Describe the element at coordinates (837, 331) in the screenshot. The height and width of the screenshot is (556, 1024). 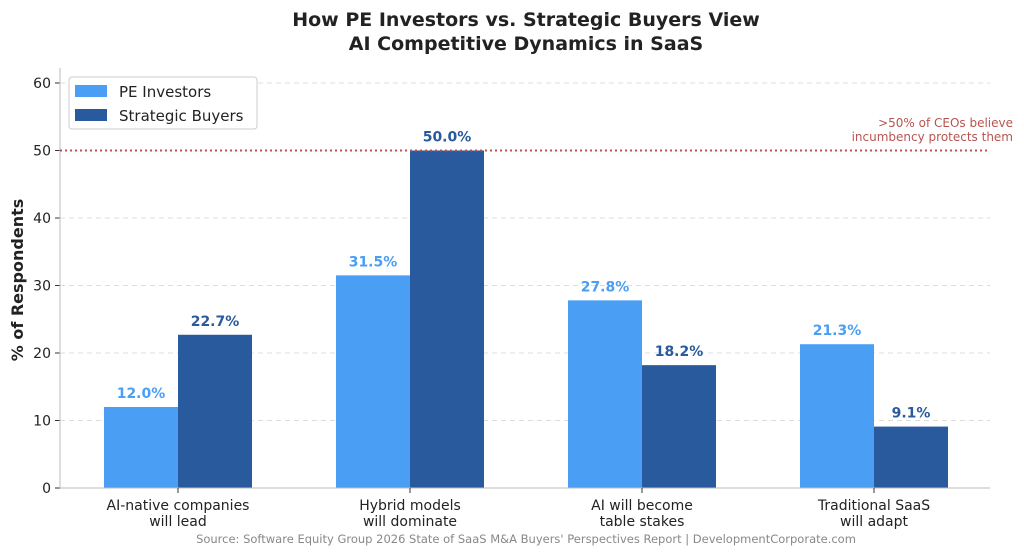
I see `data-label: 21.3%` at that location.